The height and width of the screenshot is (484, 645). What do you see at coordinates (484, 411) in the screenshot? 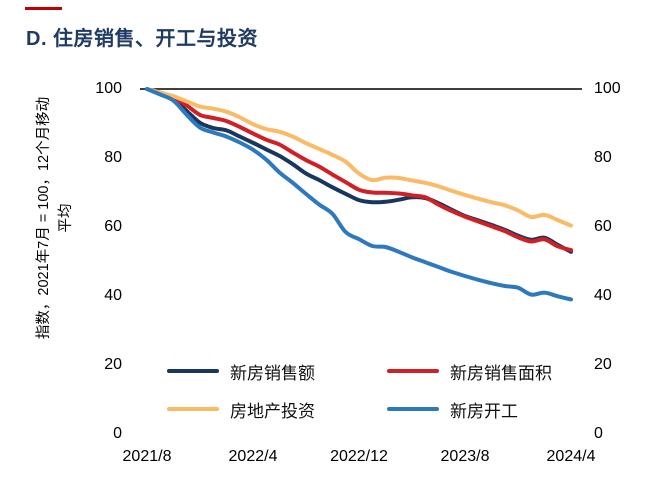
I see `legend-label: 新房开工` at bounding box center [484, 411].